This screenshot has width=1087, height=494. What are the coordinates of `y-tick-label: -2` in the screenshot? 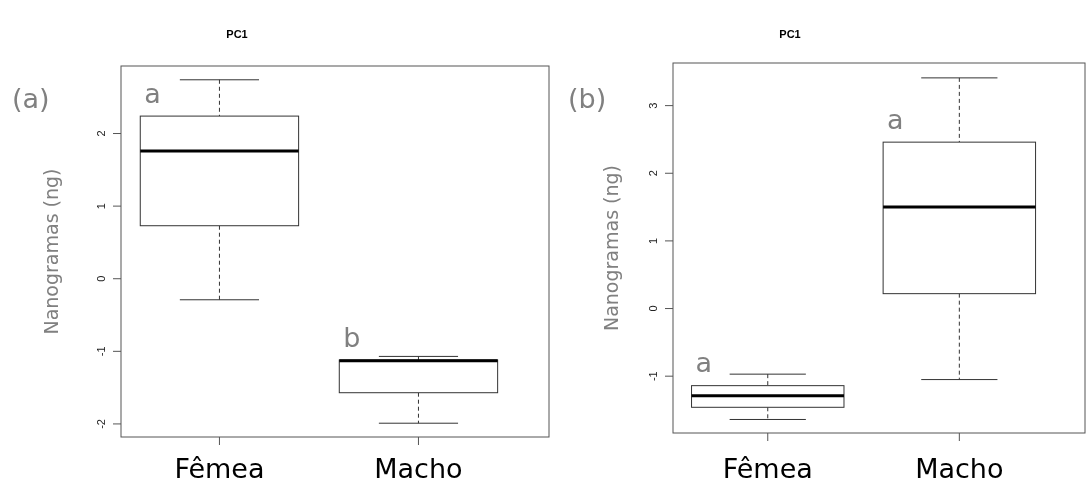 It's located at (101, 424).